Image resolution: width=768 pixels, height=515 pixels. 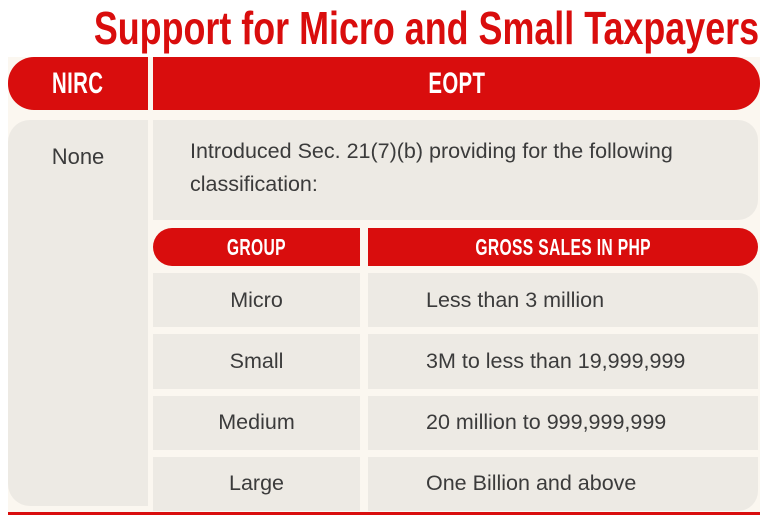 I want to click on column-header-eopt: EOPT, so click(x=456, y=83).